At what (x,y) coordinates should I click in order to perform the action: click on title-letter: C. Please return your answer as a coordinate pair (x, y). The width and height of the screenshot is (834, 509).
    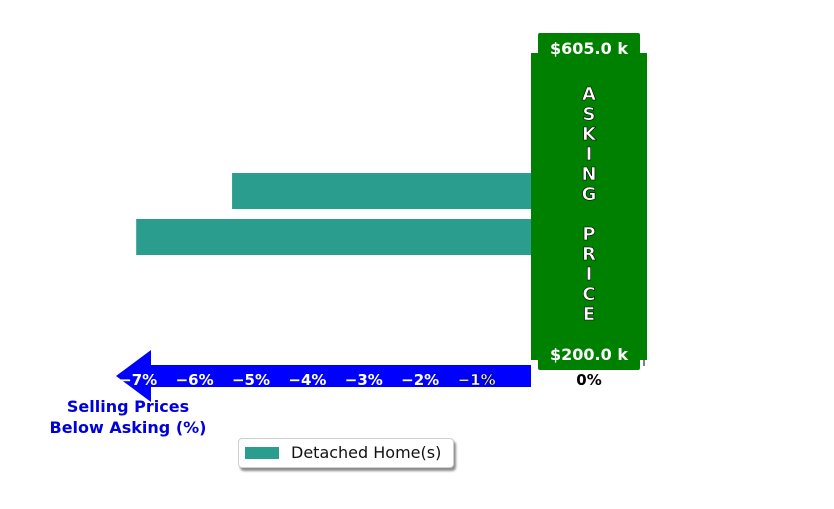
    Looking at the image, I should click on (588, 294).